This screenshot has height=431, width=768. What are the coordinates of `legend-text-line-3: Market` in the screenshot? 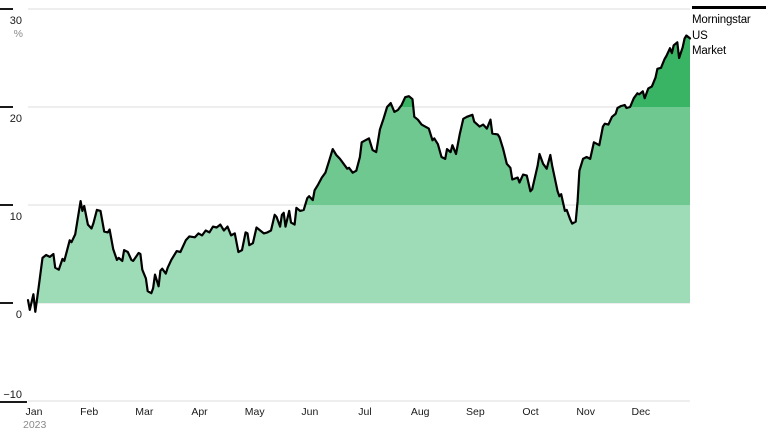 It's located at (709, 51).